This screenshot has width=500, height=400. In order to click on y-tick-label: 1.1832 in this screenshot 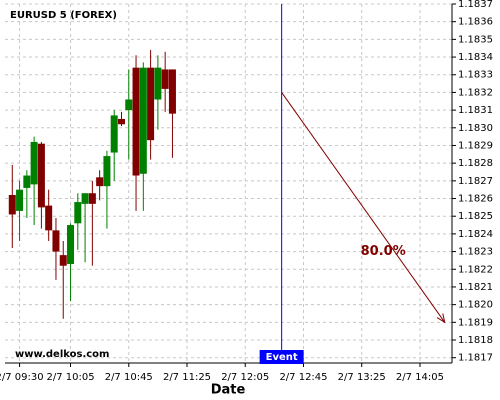, I will do `click(475, 92)`.